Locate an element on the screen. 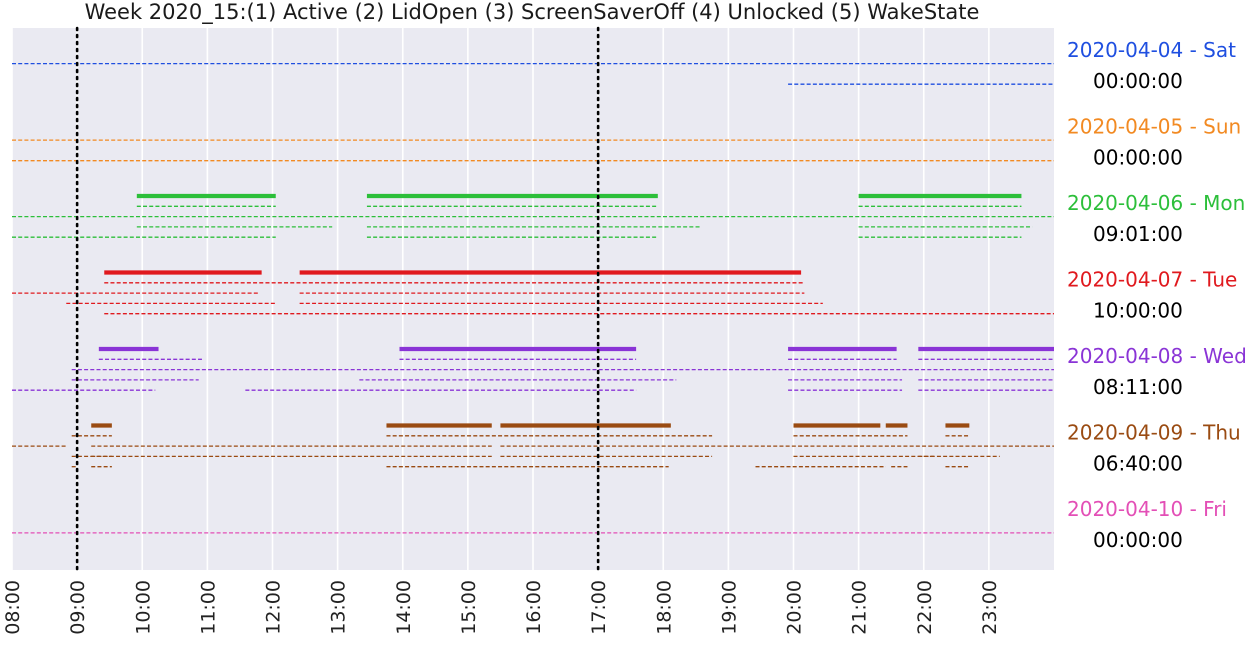  day-label: 2020-04-09 - Thu is located at coordinates (1154, 433).